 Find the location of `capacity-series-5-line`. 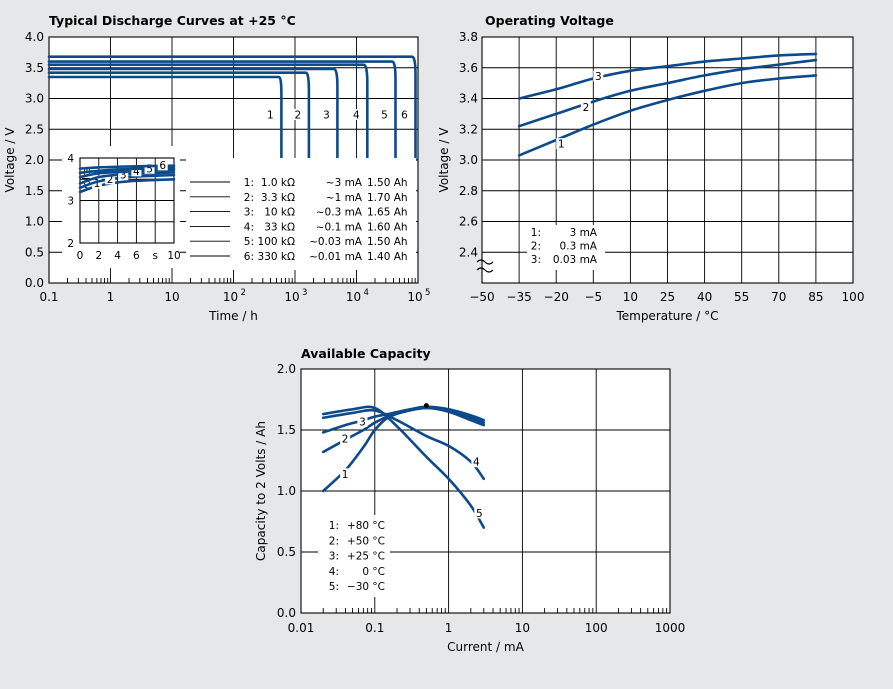

capacity-series-5-line is located at coordinates (403, 467).